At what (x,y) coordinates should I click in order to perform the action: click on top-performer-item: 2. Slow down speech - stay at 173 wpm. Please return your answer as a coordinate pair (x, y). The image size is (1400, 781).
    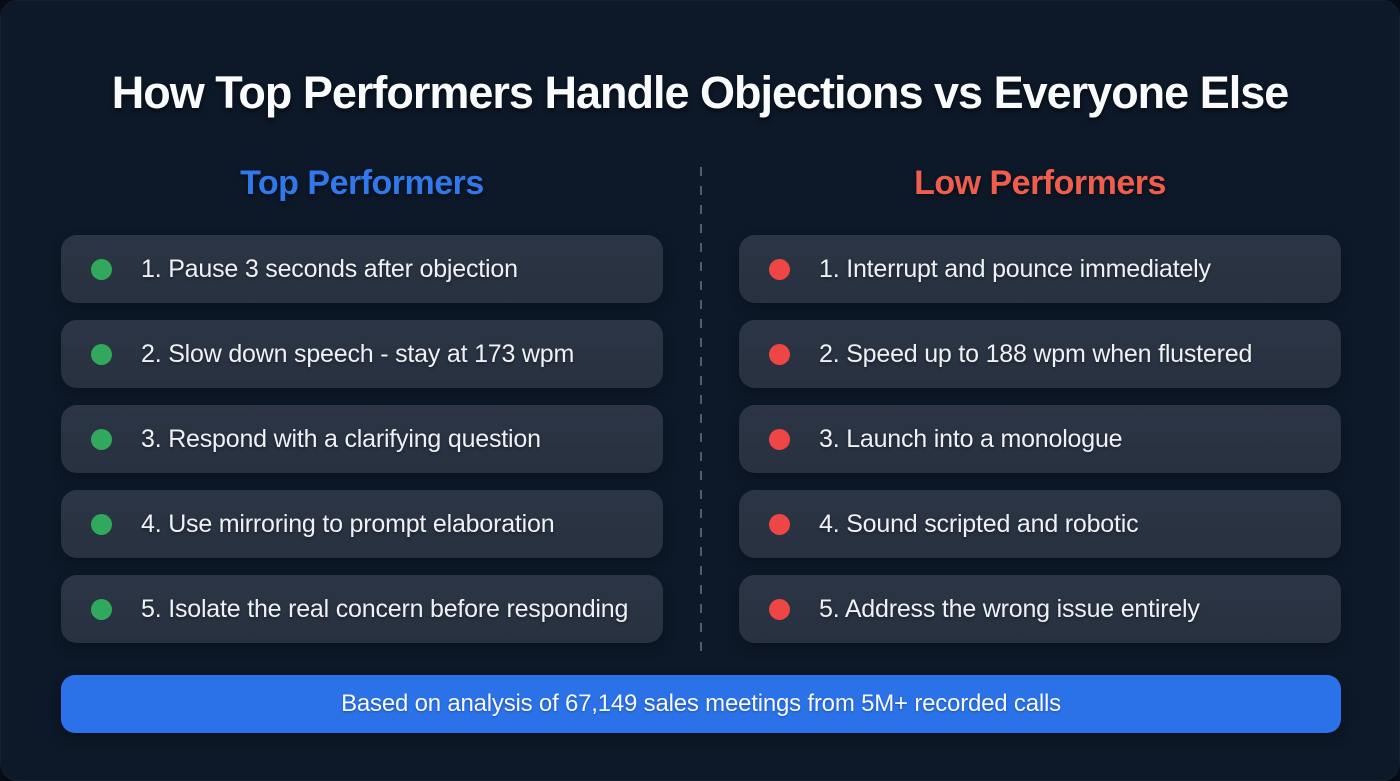
    Looking at the image, I should click on (362, 354).